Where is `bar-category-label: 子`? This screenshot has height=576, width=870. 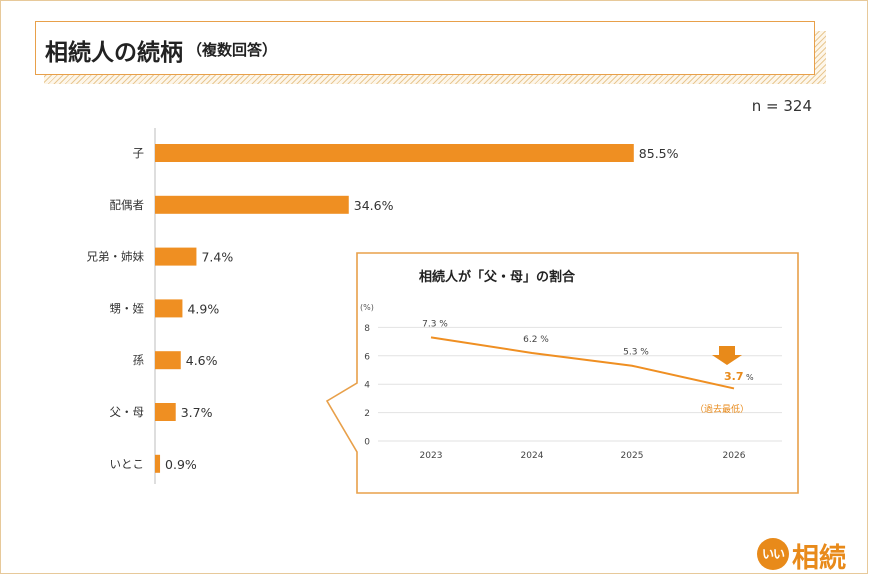
bar-category-label: 子 is located at coordinates (139, 153).